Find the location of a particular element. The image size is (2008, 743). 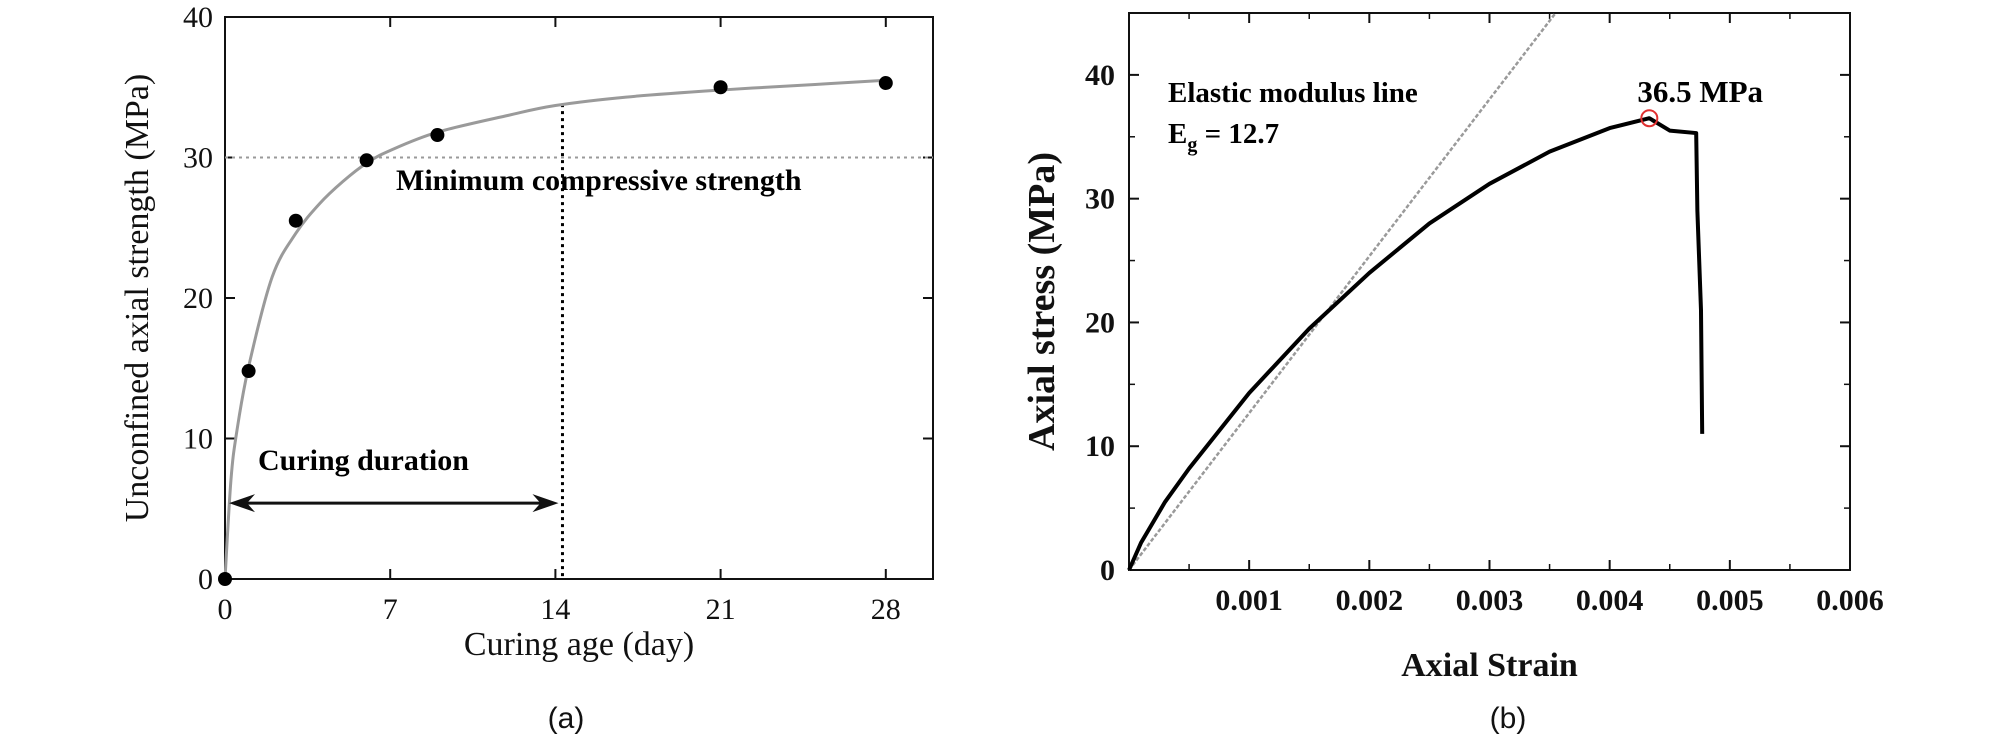

arrow-head-right is located at coordinates (545, 503).